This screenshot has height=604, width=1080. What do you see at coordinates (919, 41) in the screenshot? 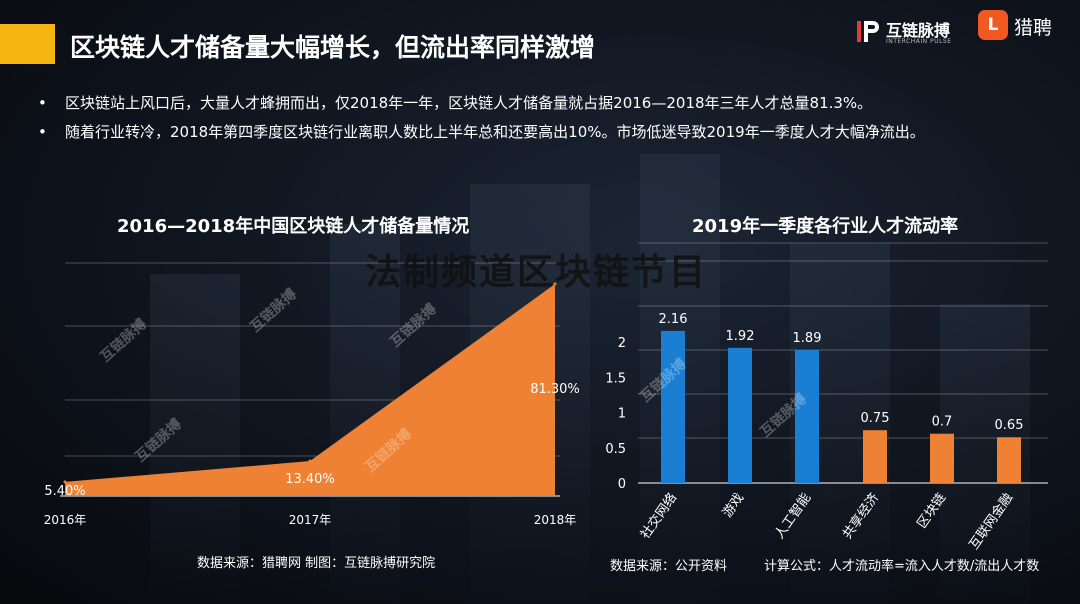
I see `interchain-pulse-logo-subtitle: INTERCHAIN PULSE` at bounding box center [919, 41].